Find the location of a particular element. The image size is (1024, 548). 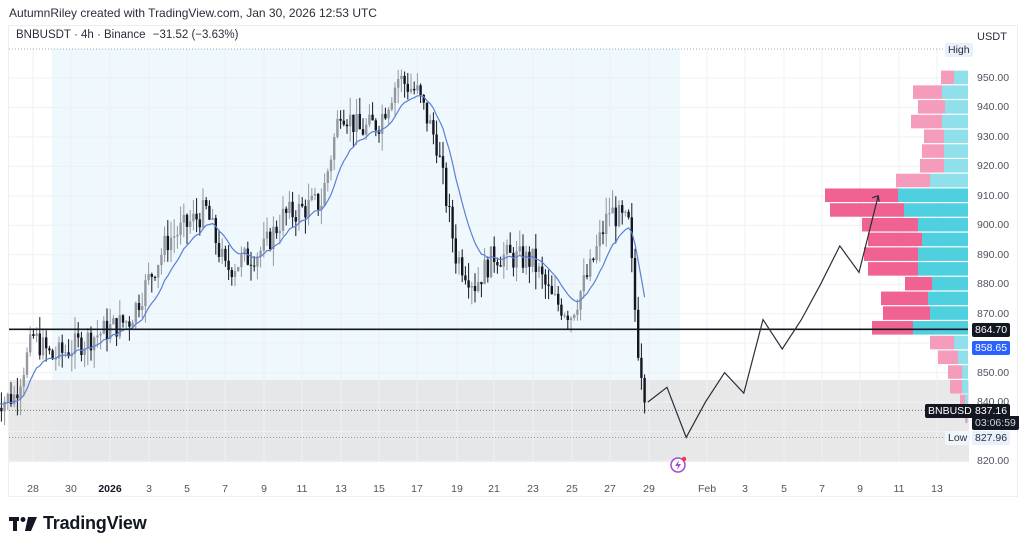

low-label: Low is located at coordinates (958, 438).